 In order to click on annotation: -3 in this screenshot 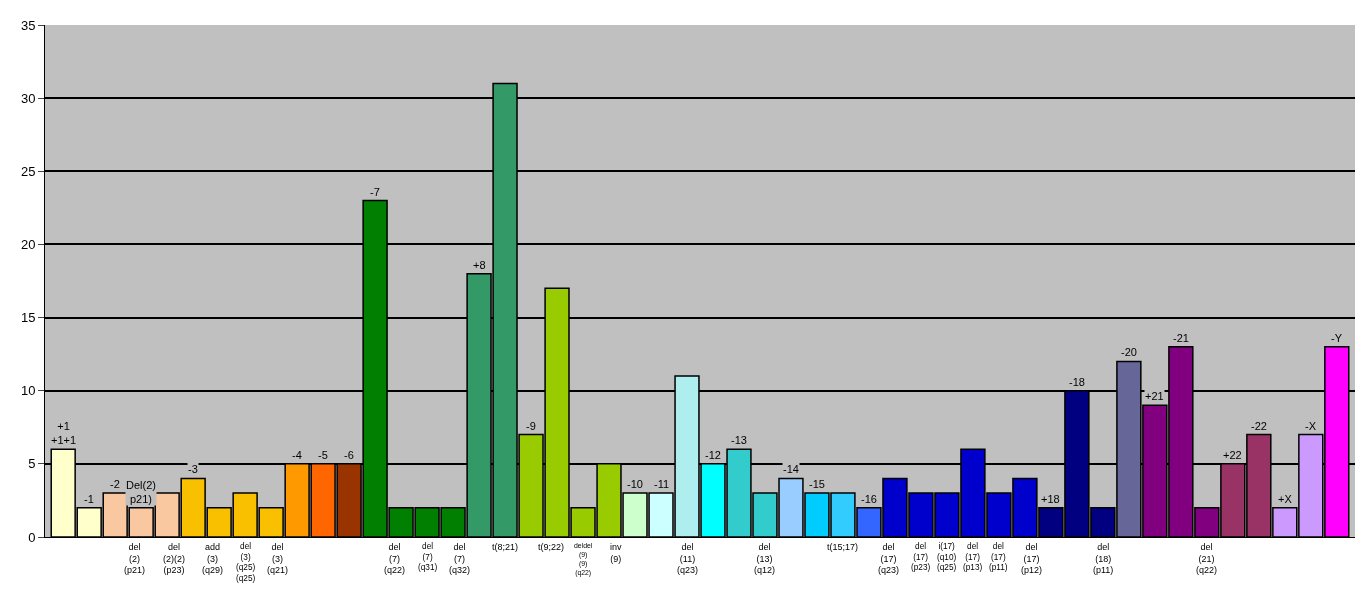, I will do `click(193, 469)`.